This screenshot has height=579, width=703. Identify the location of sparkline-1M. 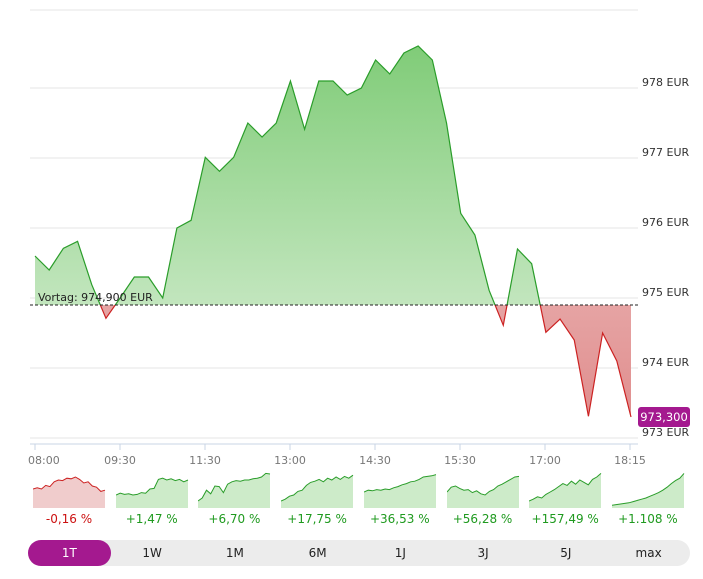
(234, 489).